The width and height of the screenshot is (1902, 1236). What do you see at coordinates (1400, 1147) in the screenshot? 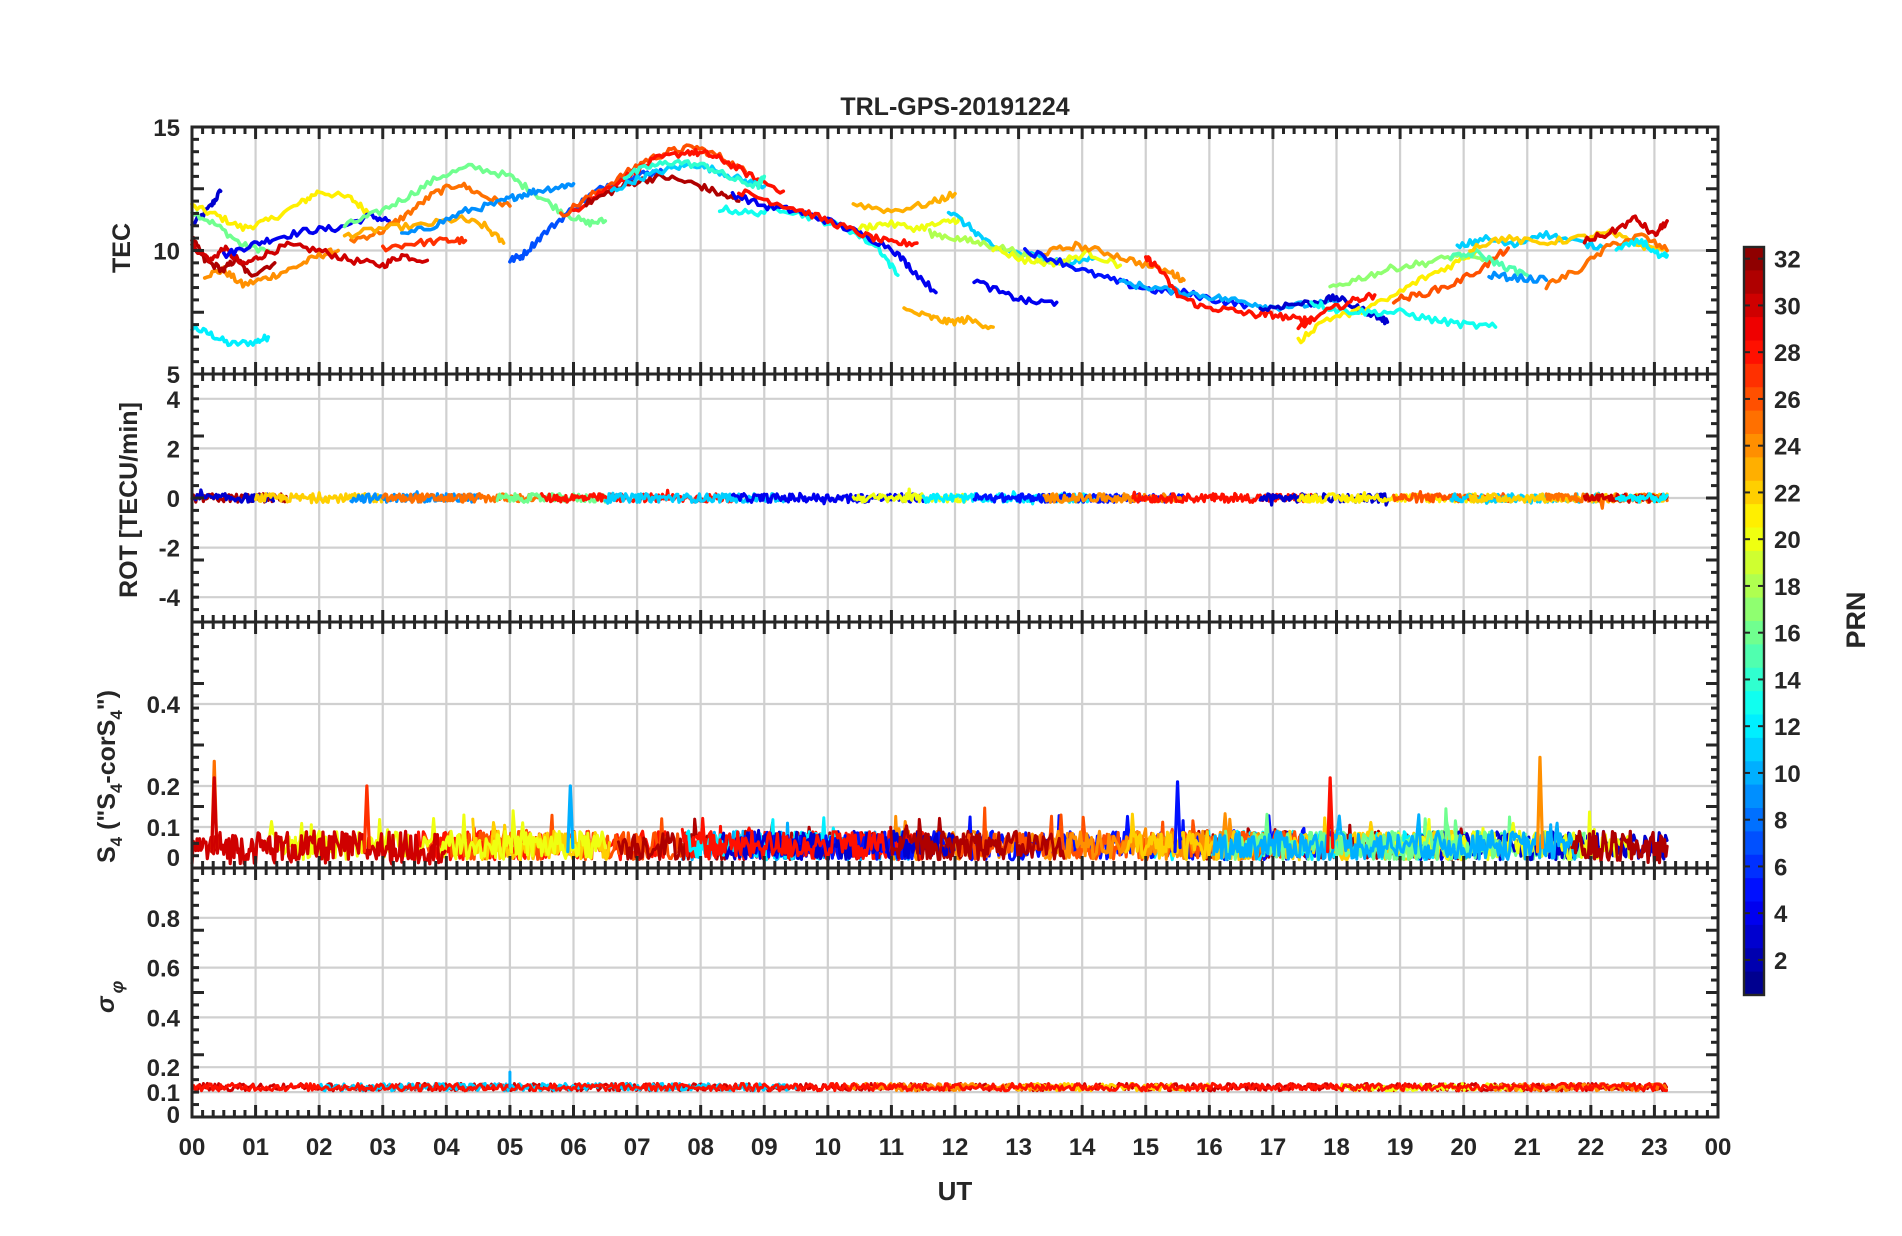
I see `x-tick-label: 19` at bounding box center [1400, 1147].